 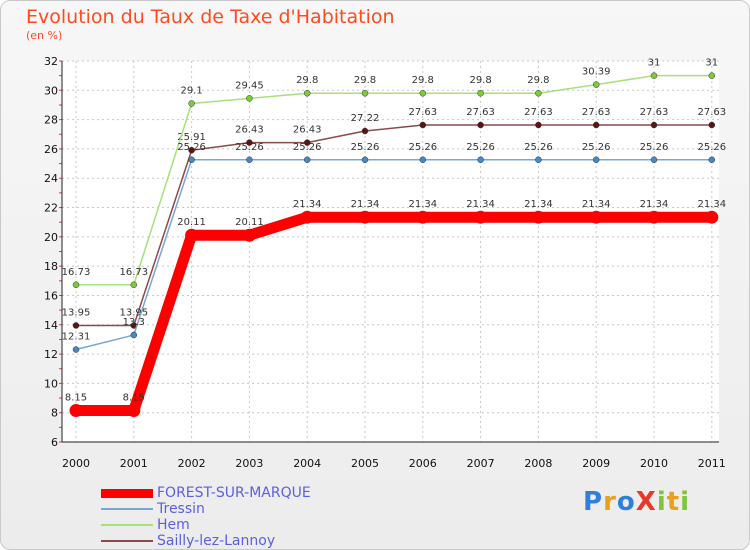 I want to click on y-tick-label: 12, so click(x=51, y=354).